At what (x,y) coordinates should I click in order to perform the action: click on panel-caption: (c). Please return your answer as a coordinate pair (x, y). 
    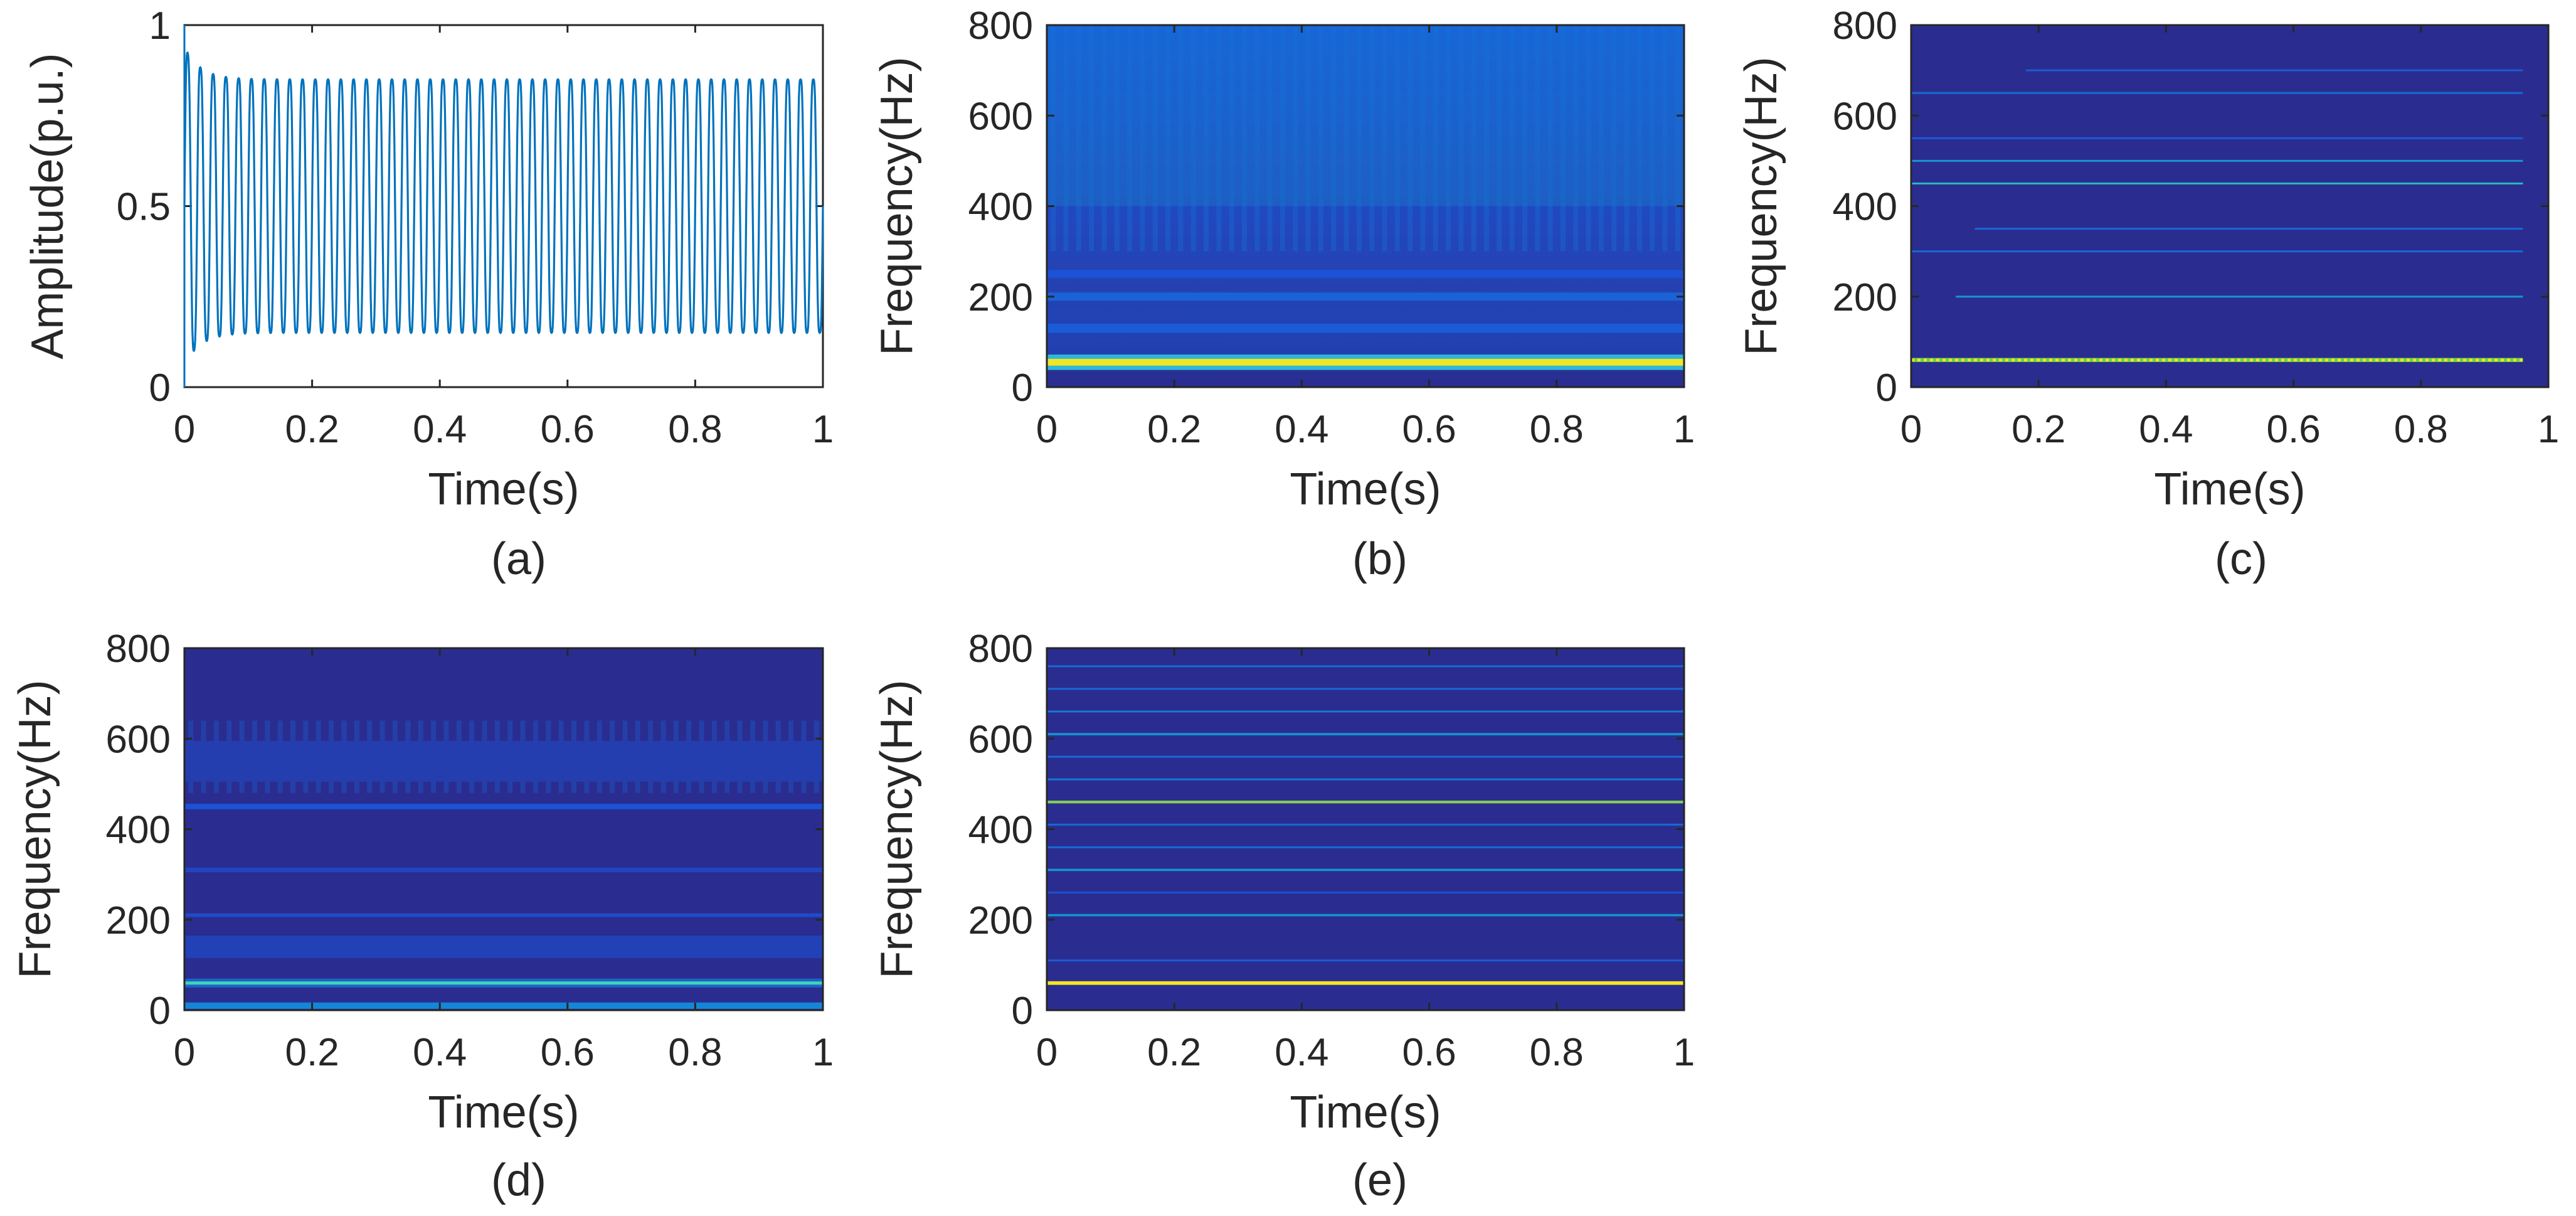
    Looking at the image, I should click on (2241, 559).